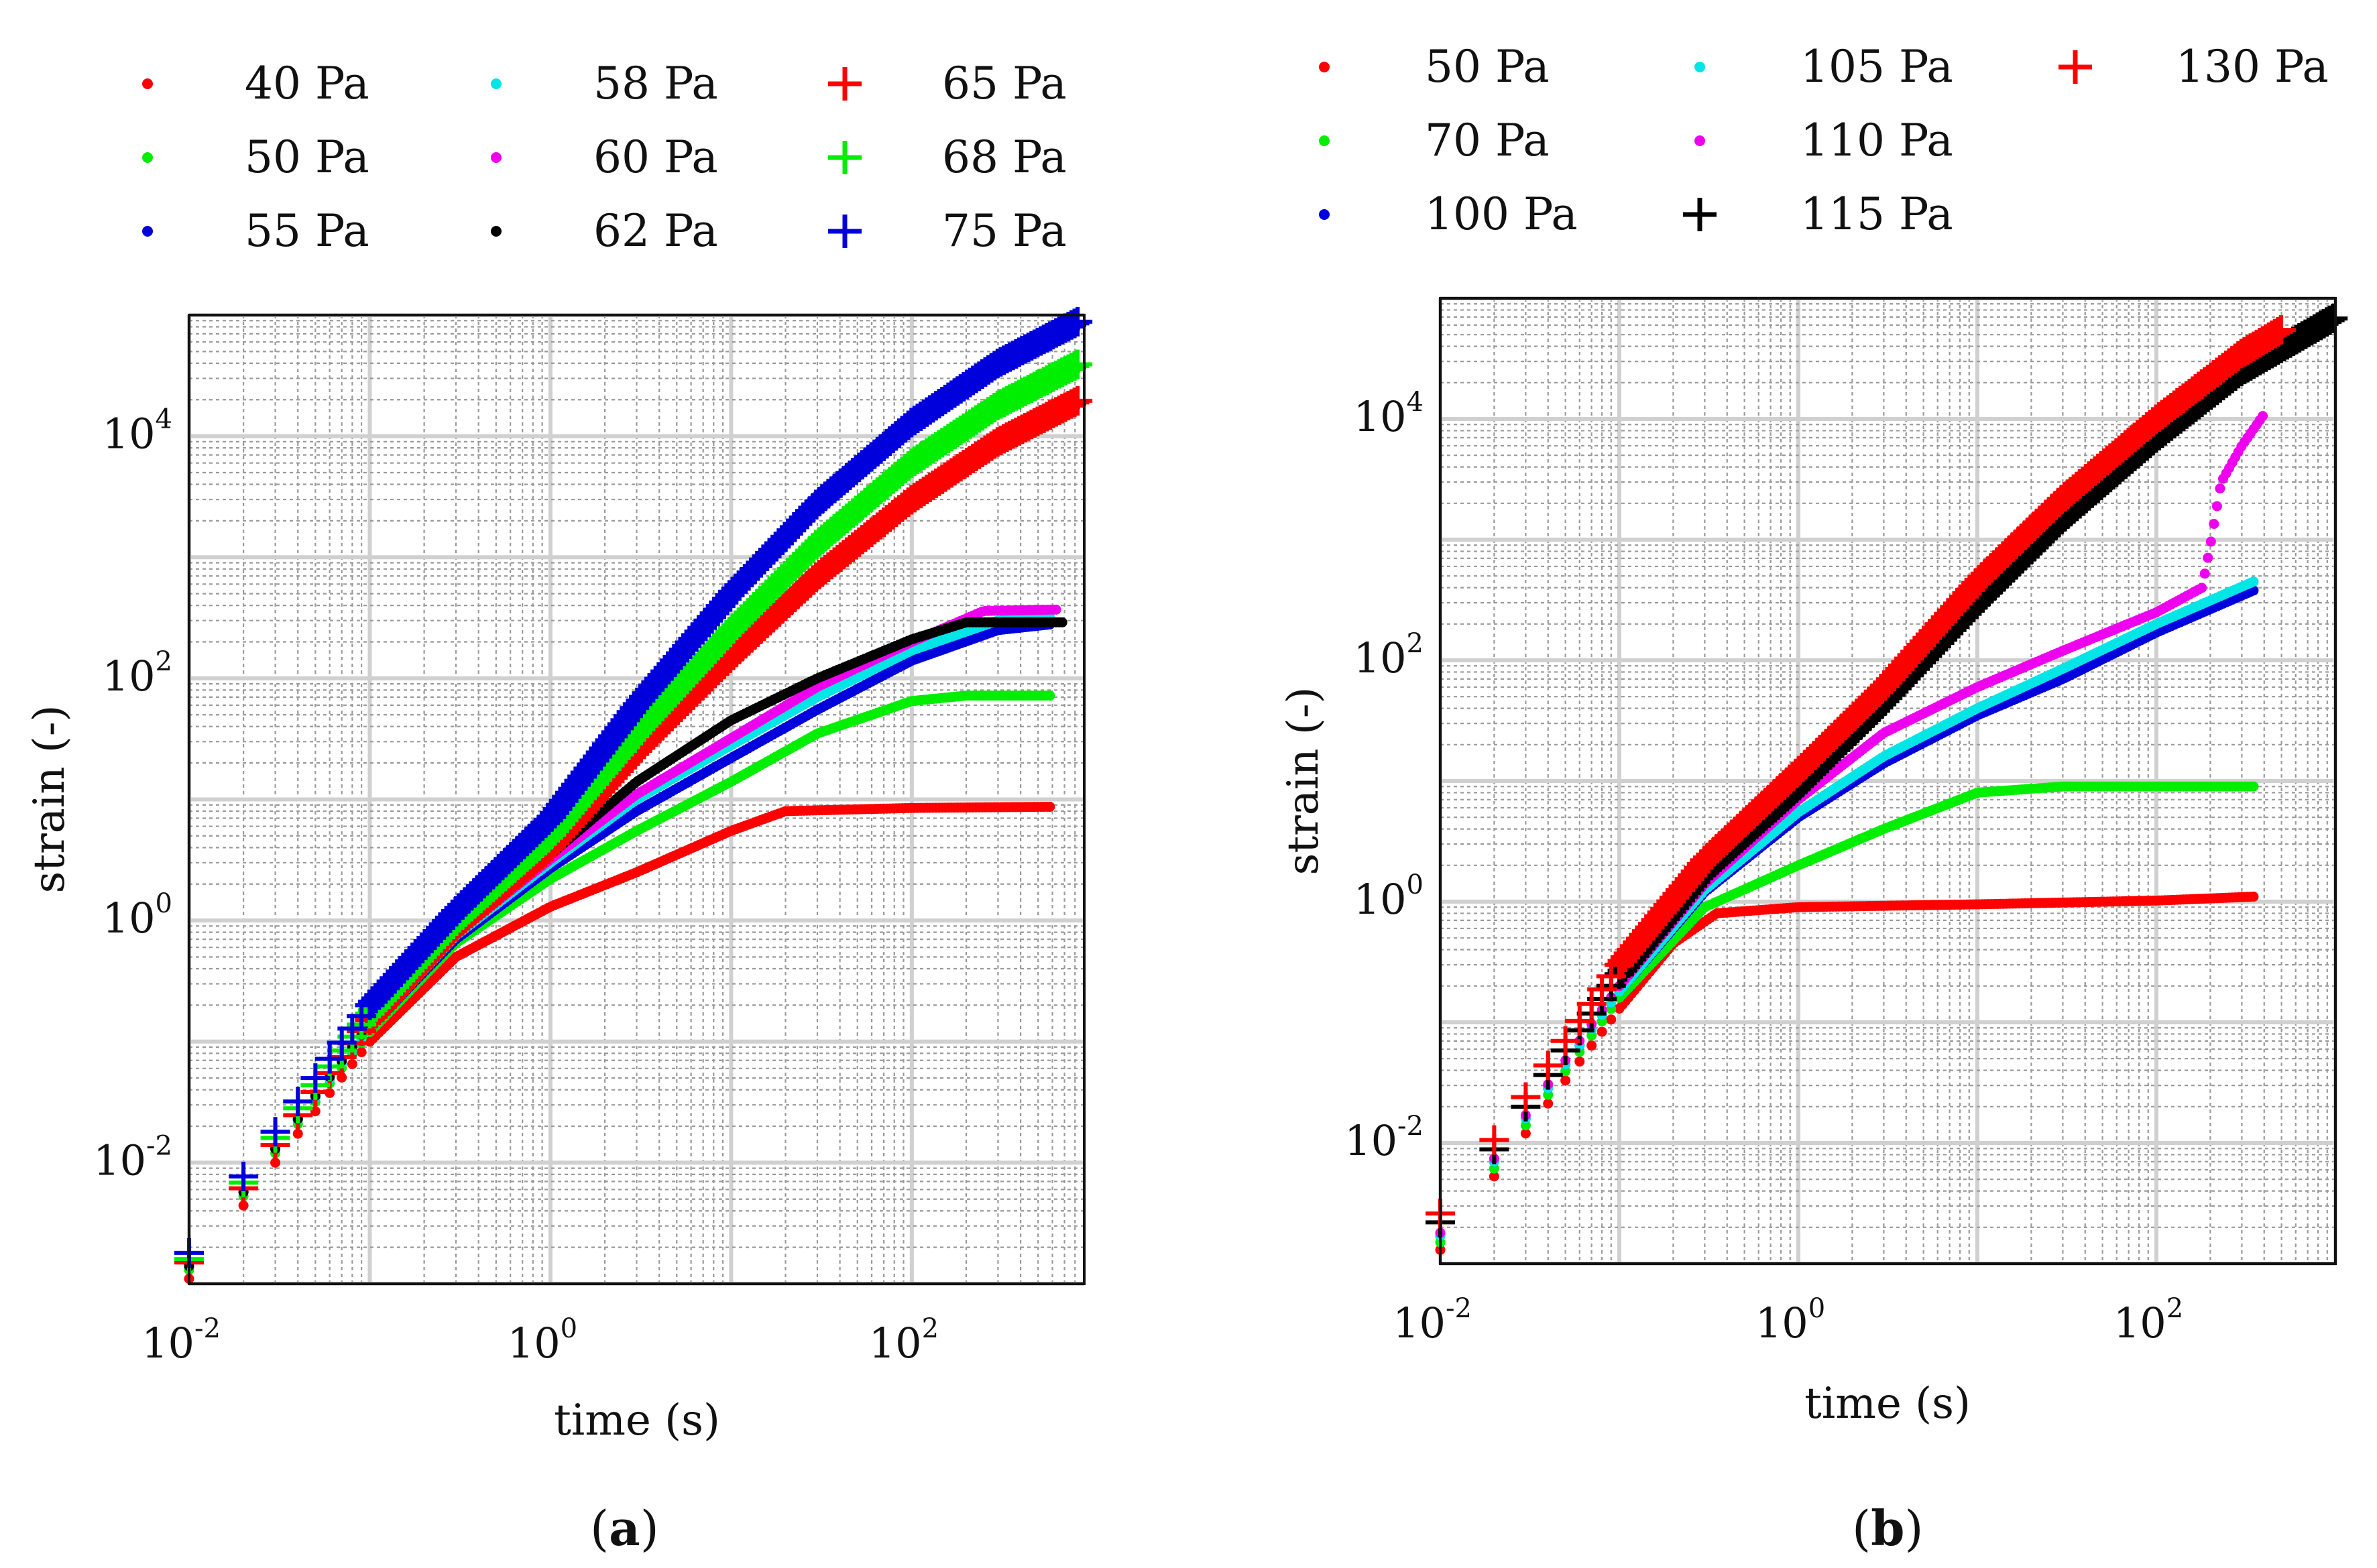 The width and height of the screenshot is (2377, 1568). Describe the element at coordinates (255, 231) in the screenshot. I see `legend-item: 55 Pa` at that location.